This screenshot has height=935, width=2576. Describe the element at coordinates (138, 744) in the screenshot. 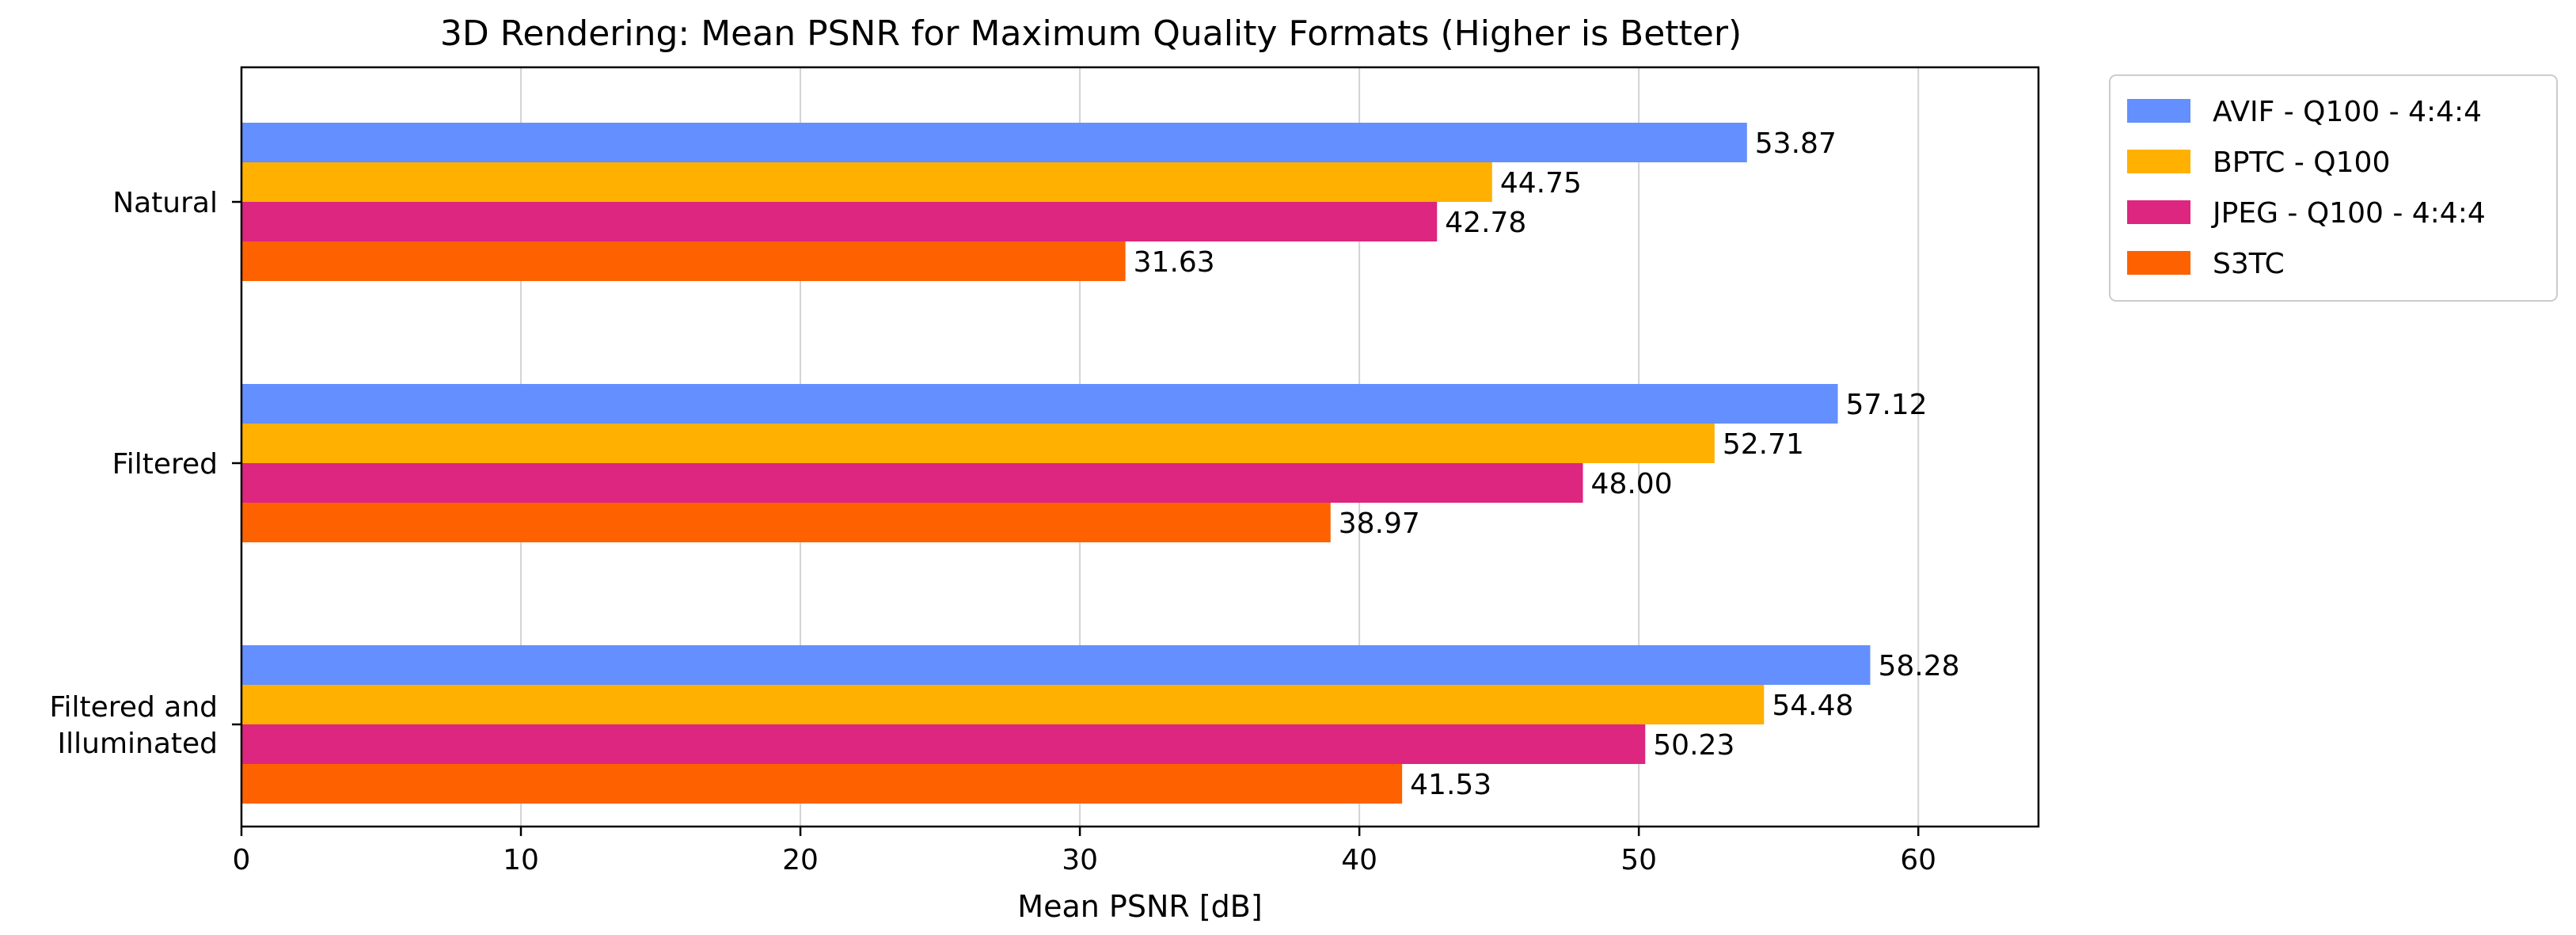

I see `y-tick-label: Illuminated` at that location.